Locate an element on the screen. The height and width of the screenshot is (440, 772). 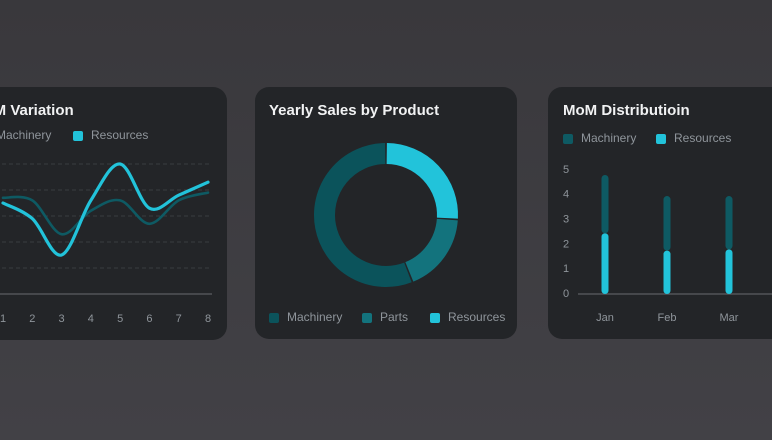
chart-title: MoM Distributioin is located at coordinates (626, 110).